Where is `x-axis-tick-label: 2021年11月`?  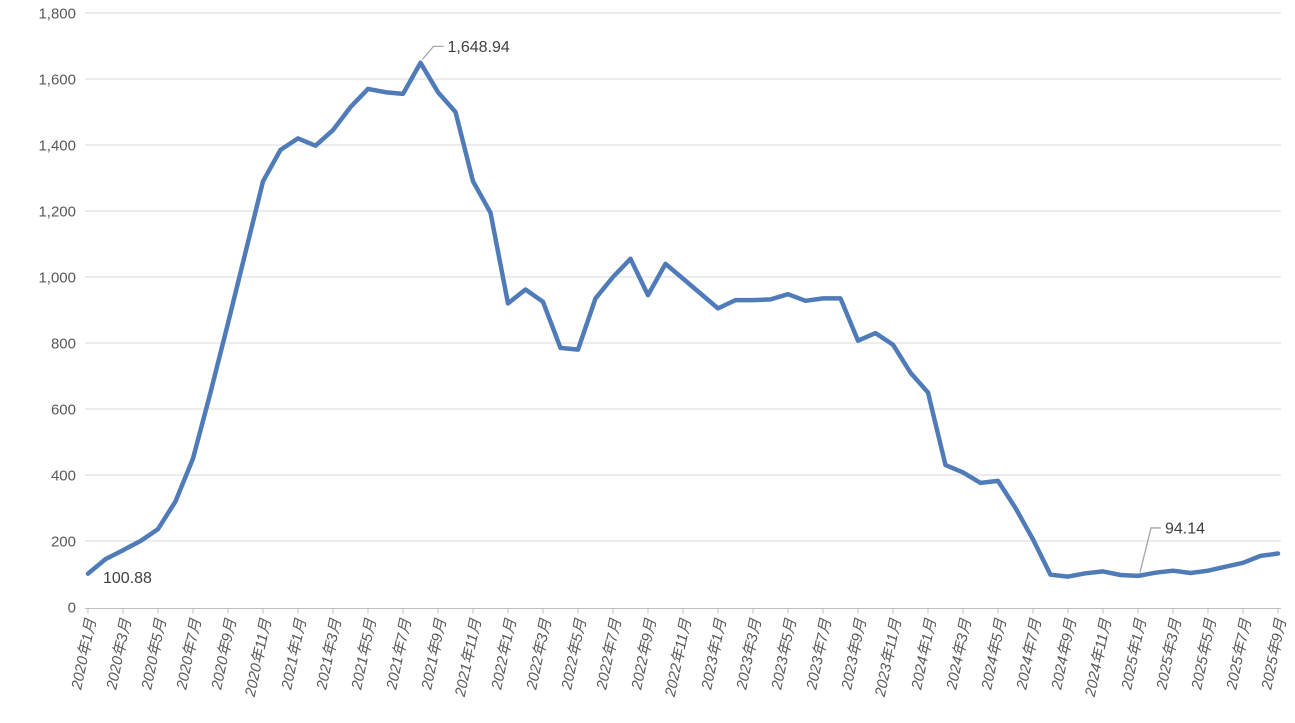
x-axis-tick-label: 2021年11月 is located at coordinates (468, 657).